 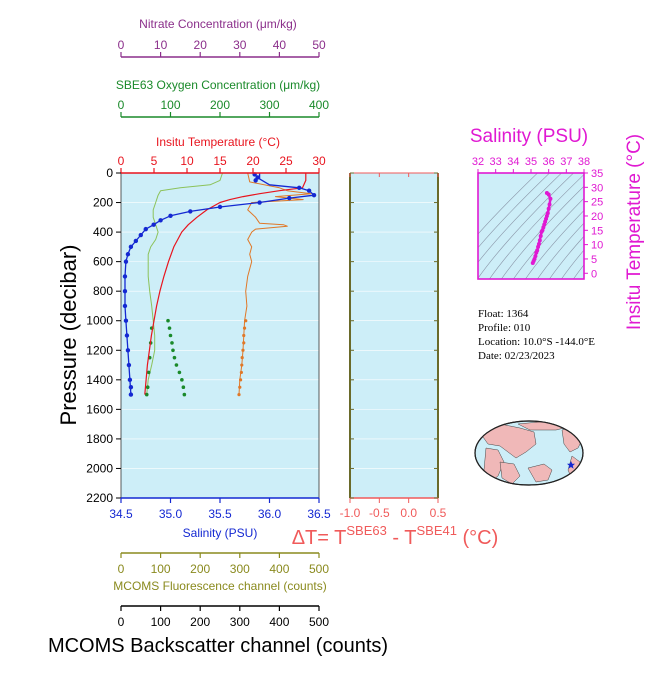 What do you see at coordinates (171, 514) in the screenshot?
I see `salinity-axis-tick-label: 35.0` at bounding box center [171, 514].